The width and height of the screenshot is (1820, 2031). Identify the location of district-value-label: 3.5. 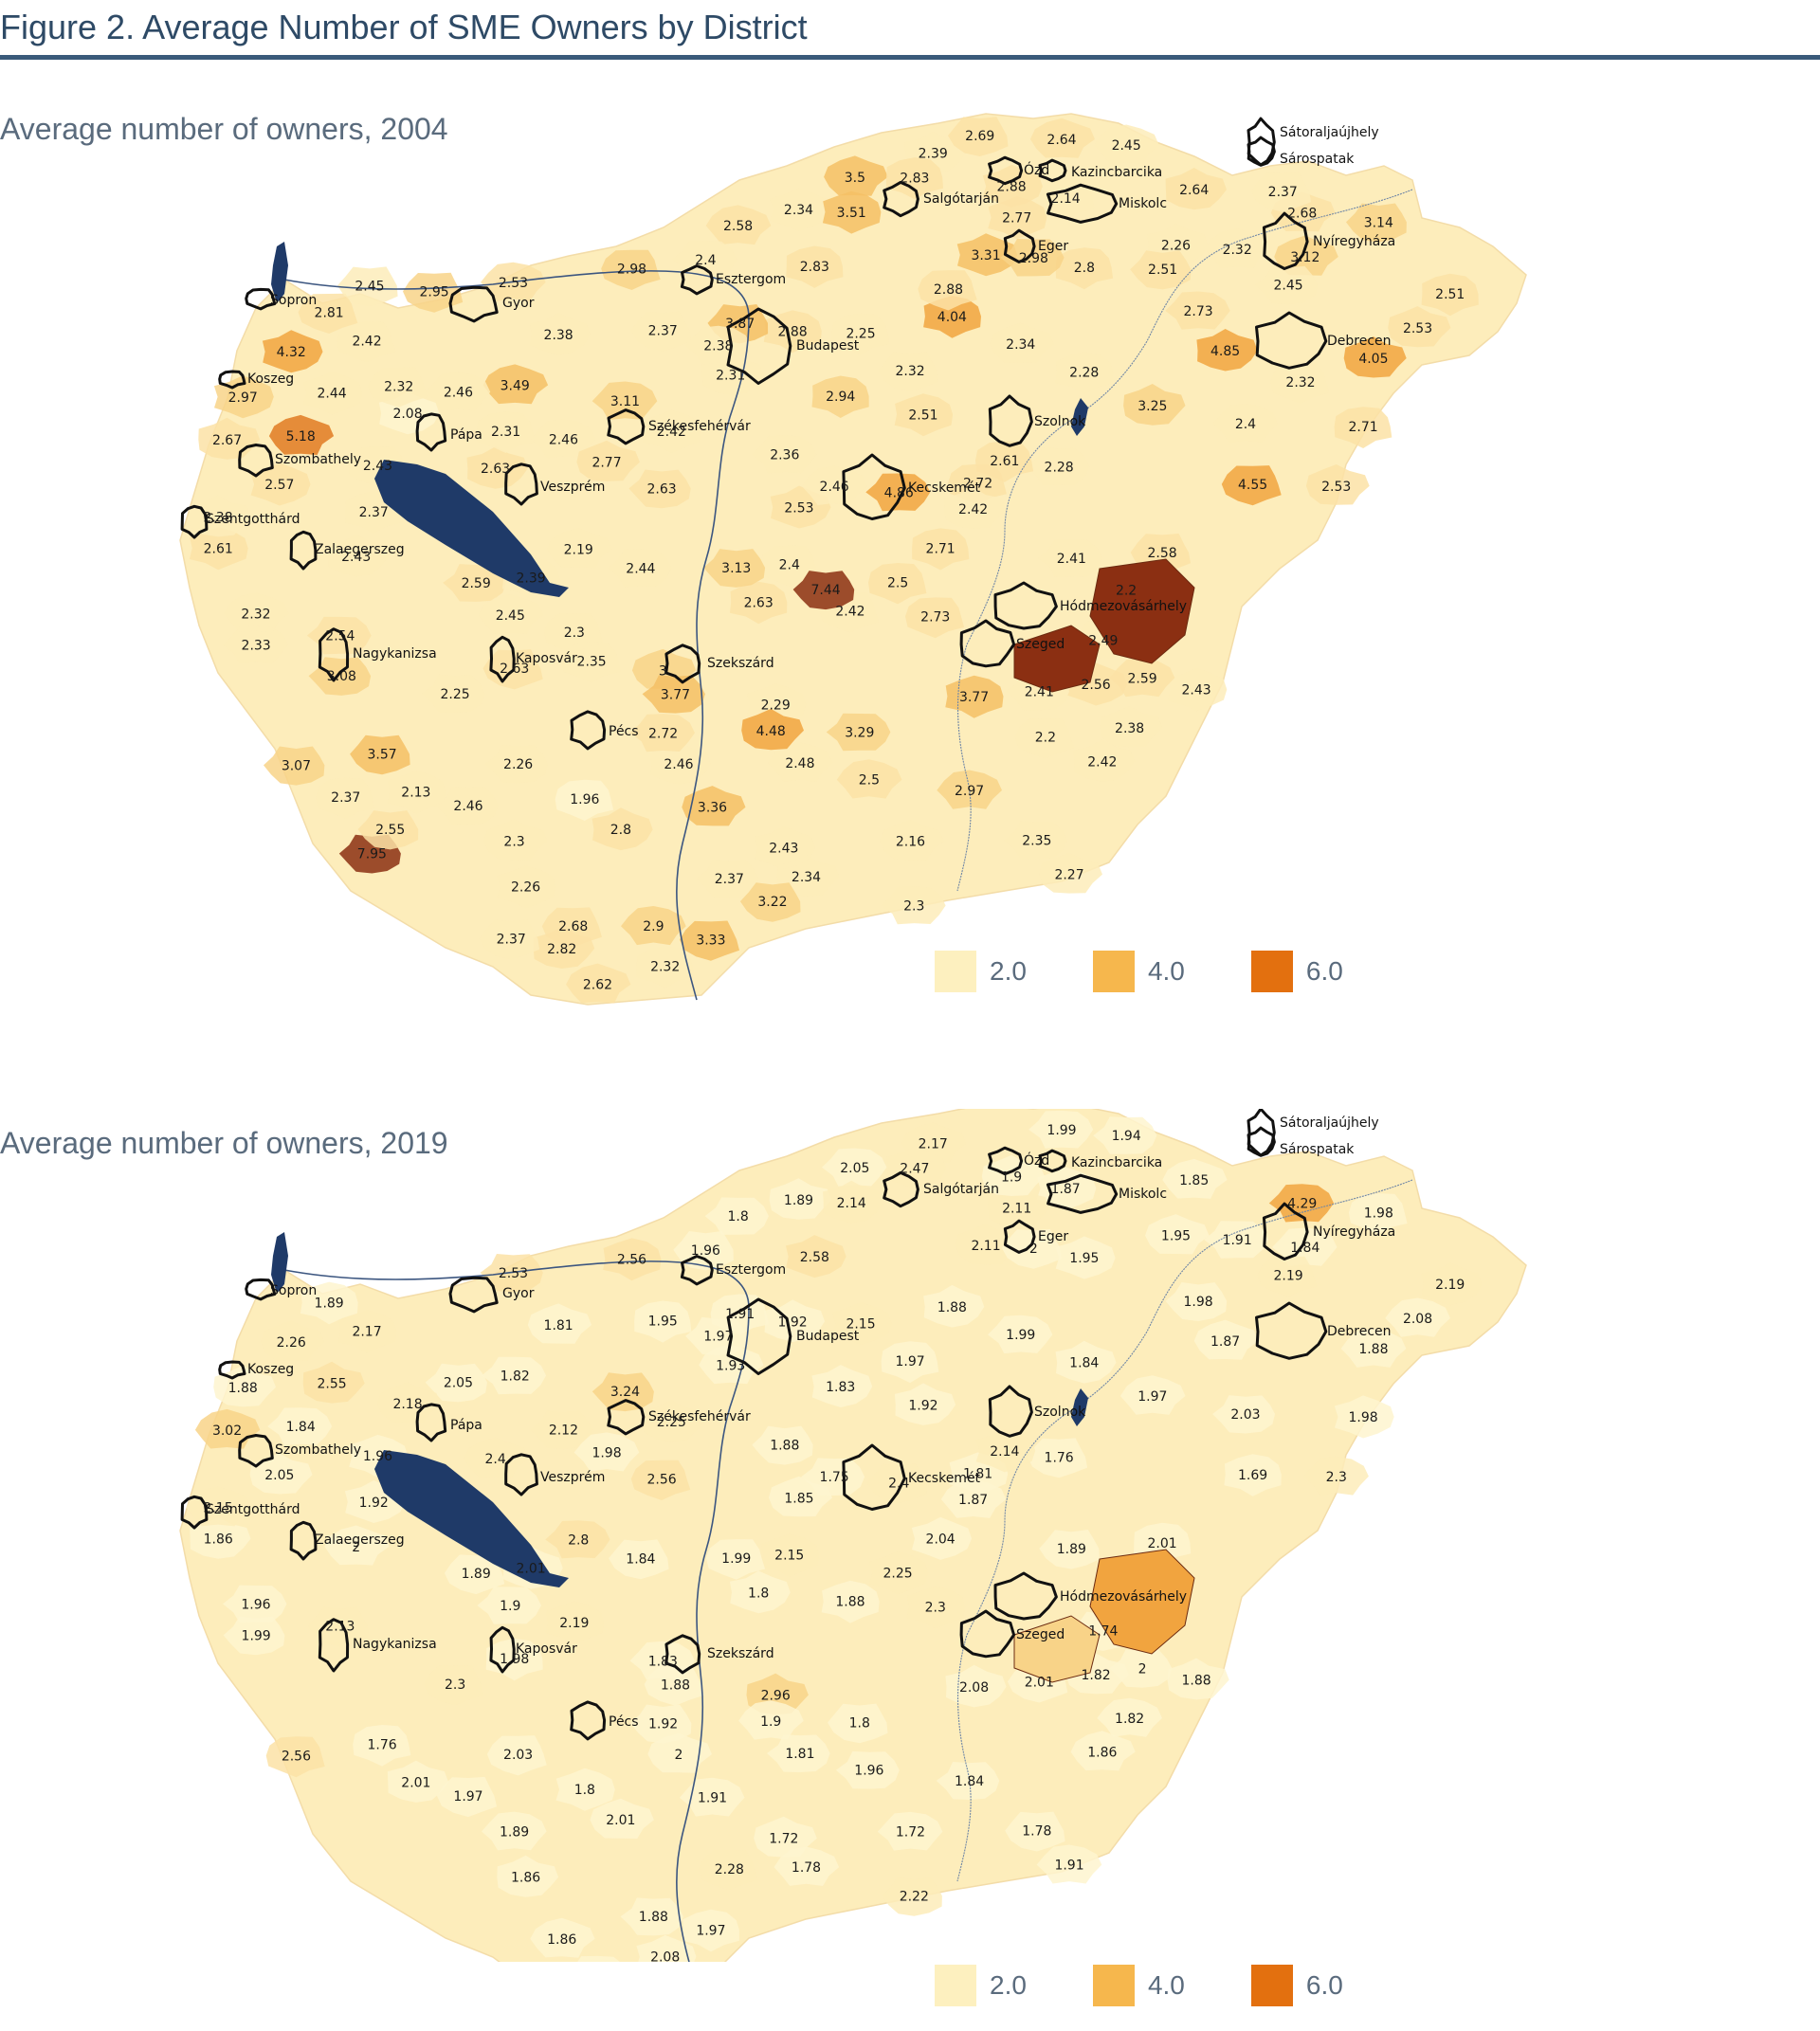
(855, 178).